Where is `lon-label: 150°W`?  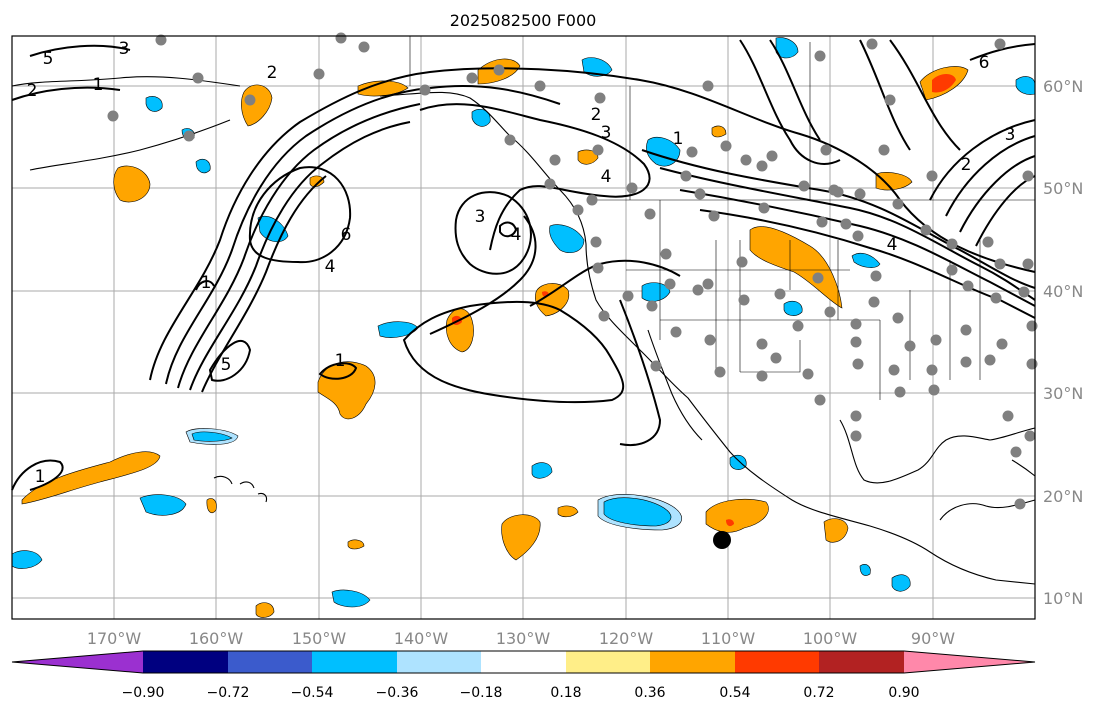 lon-label: 150°W is located at coordinates (319, 638).